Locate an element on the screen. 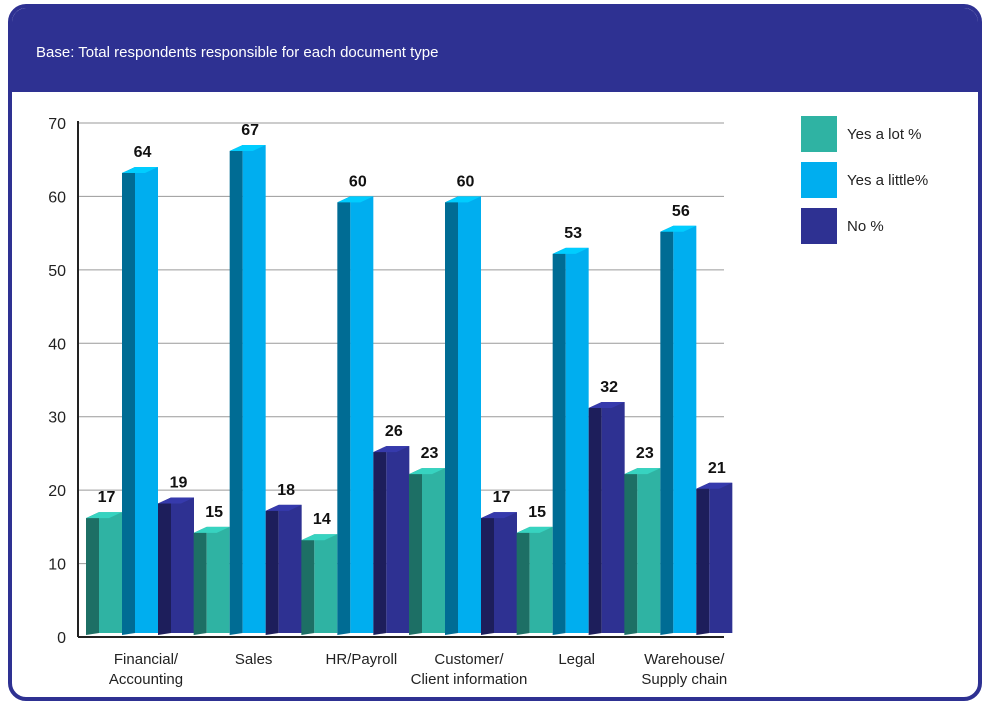  legend-label: Yes a lot % is located at coordinates (884, 134).